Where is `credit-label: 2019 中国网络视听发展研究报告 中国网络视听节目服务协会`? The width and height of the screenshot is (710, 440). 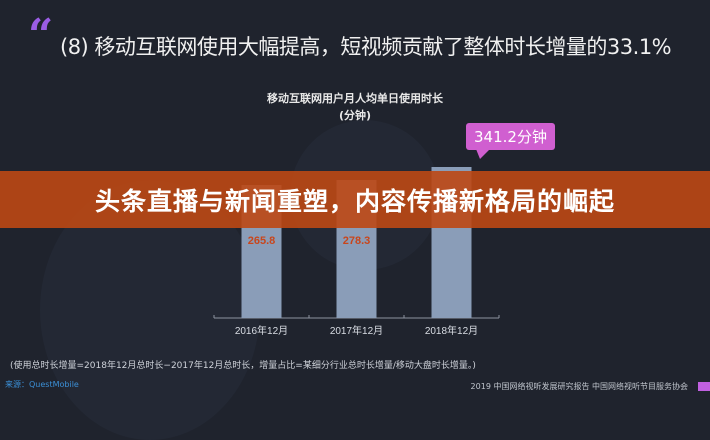 credit-label: 2019 中国网络视听发展研究报告 中国网络视听节目服务协会 is located at coordinates (579, 386).